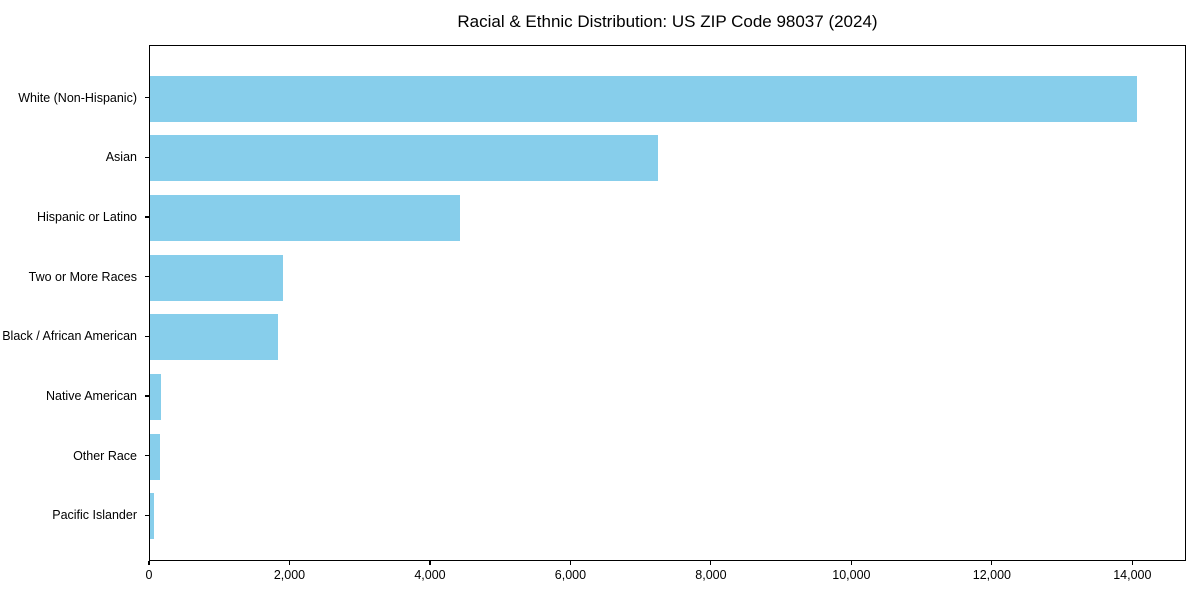  What do you see at coordinates (214, 337) in the screenshot?
I see `bar-black-african-american` at bounding box center [214, 337].